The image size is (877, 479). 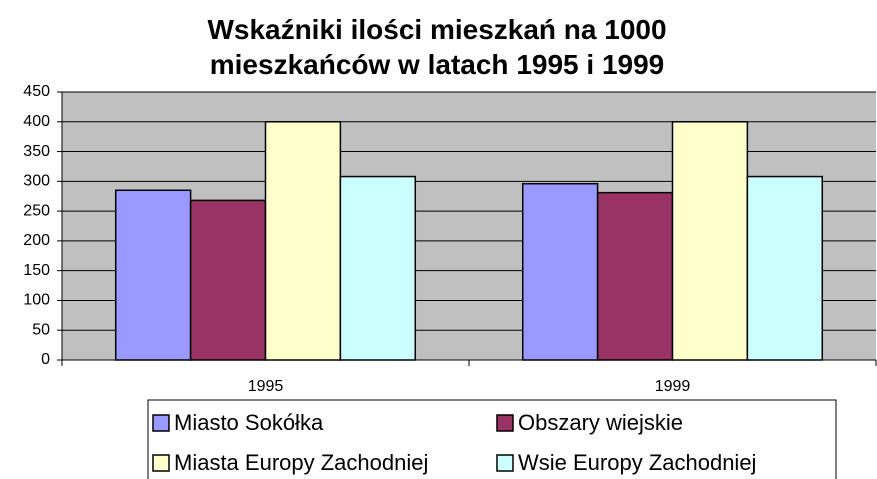 I want to click on legend-label: Miasta Europy Zachodniej, so click(x=301, y=462).